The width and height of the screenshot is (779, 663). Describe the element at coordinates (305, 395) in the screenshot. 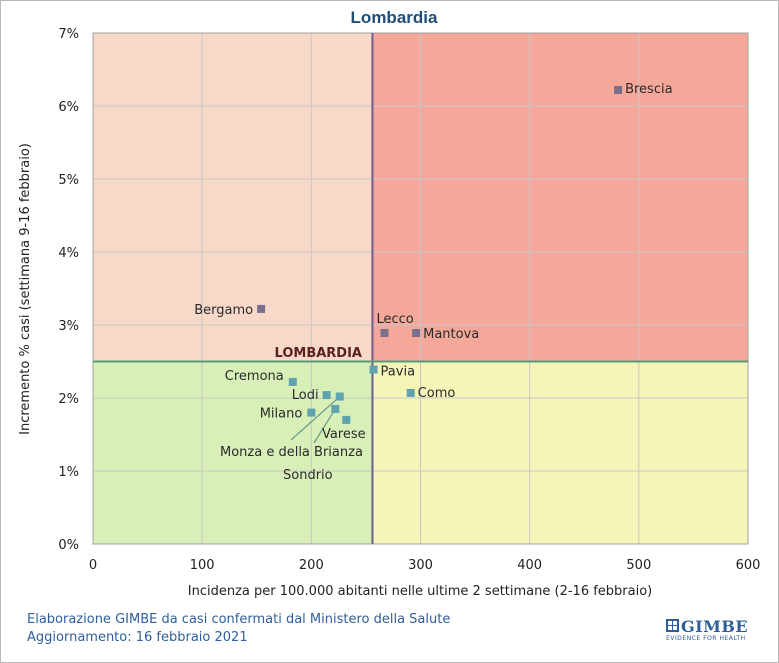

I see `point-label: Lodi` at that location.